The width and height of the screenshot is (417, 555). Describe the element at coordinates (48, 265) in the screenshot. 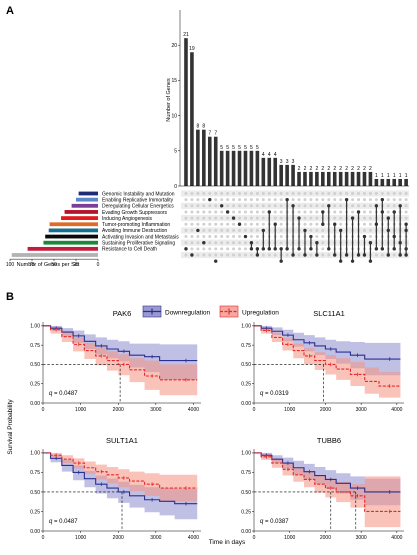

I see `set-size-x-axis-label: Number of Genes per Set` at that location.